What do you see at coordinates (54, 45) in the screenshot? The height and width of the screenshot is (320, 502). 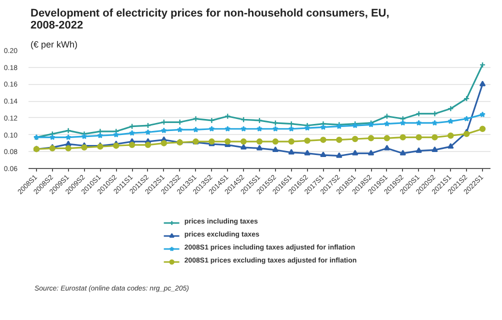 I see `chart-subtitle: (€ per kWh)` at bounding box center [54, 45].